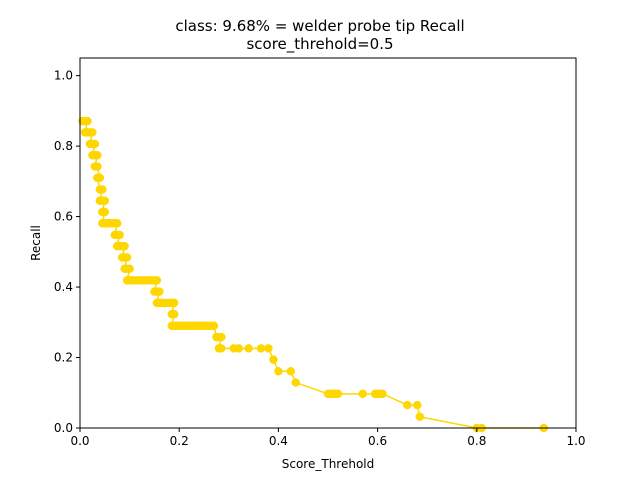 This screenshot has width=640, height=480. I want to click on x-axis-ticks: 0.0 0.2 0.4 0.6 0.8 1.0, so click(328, 438).